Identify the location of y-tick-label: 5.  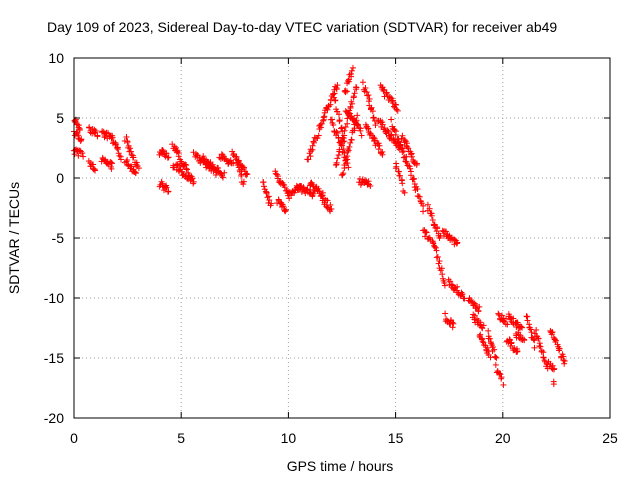
(60, 118).